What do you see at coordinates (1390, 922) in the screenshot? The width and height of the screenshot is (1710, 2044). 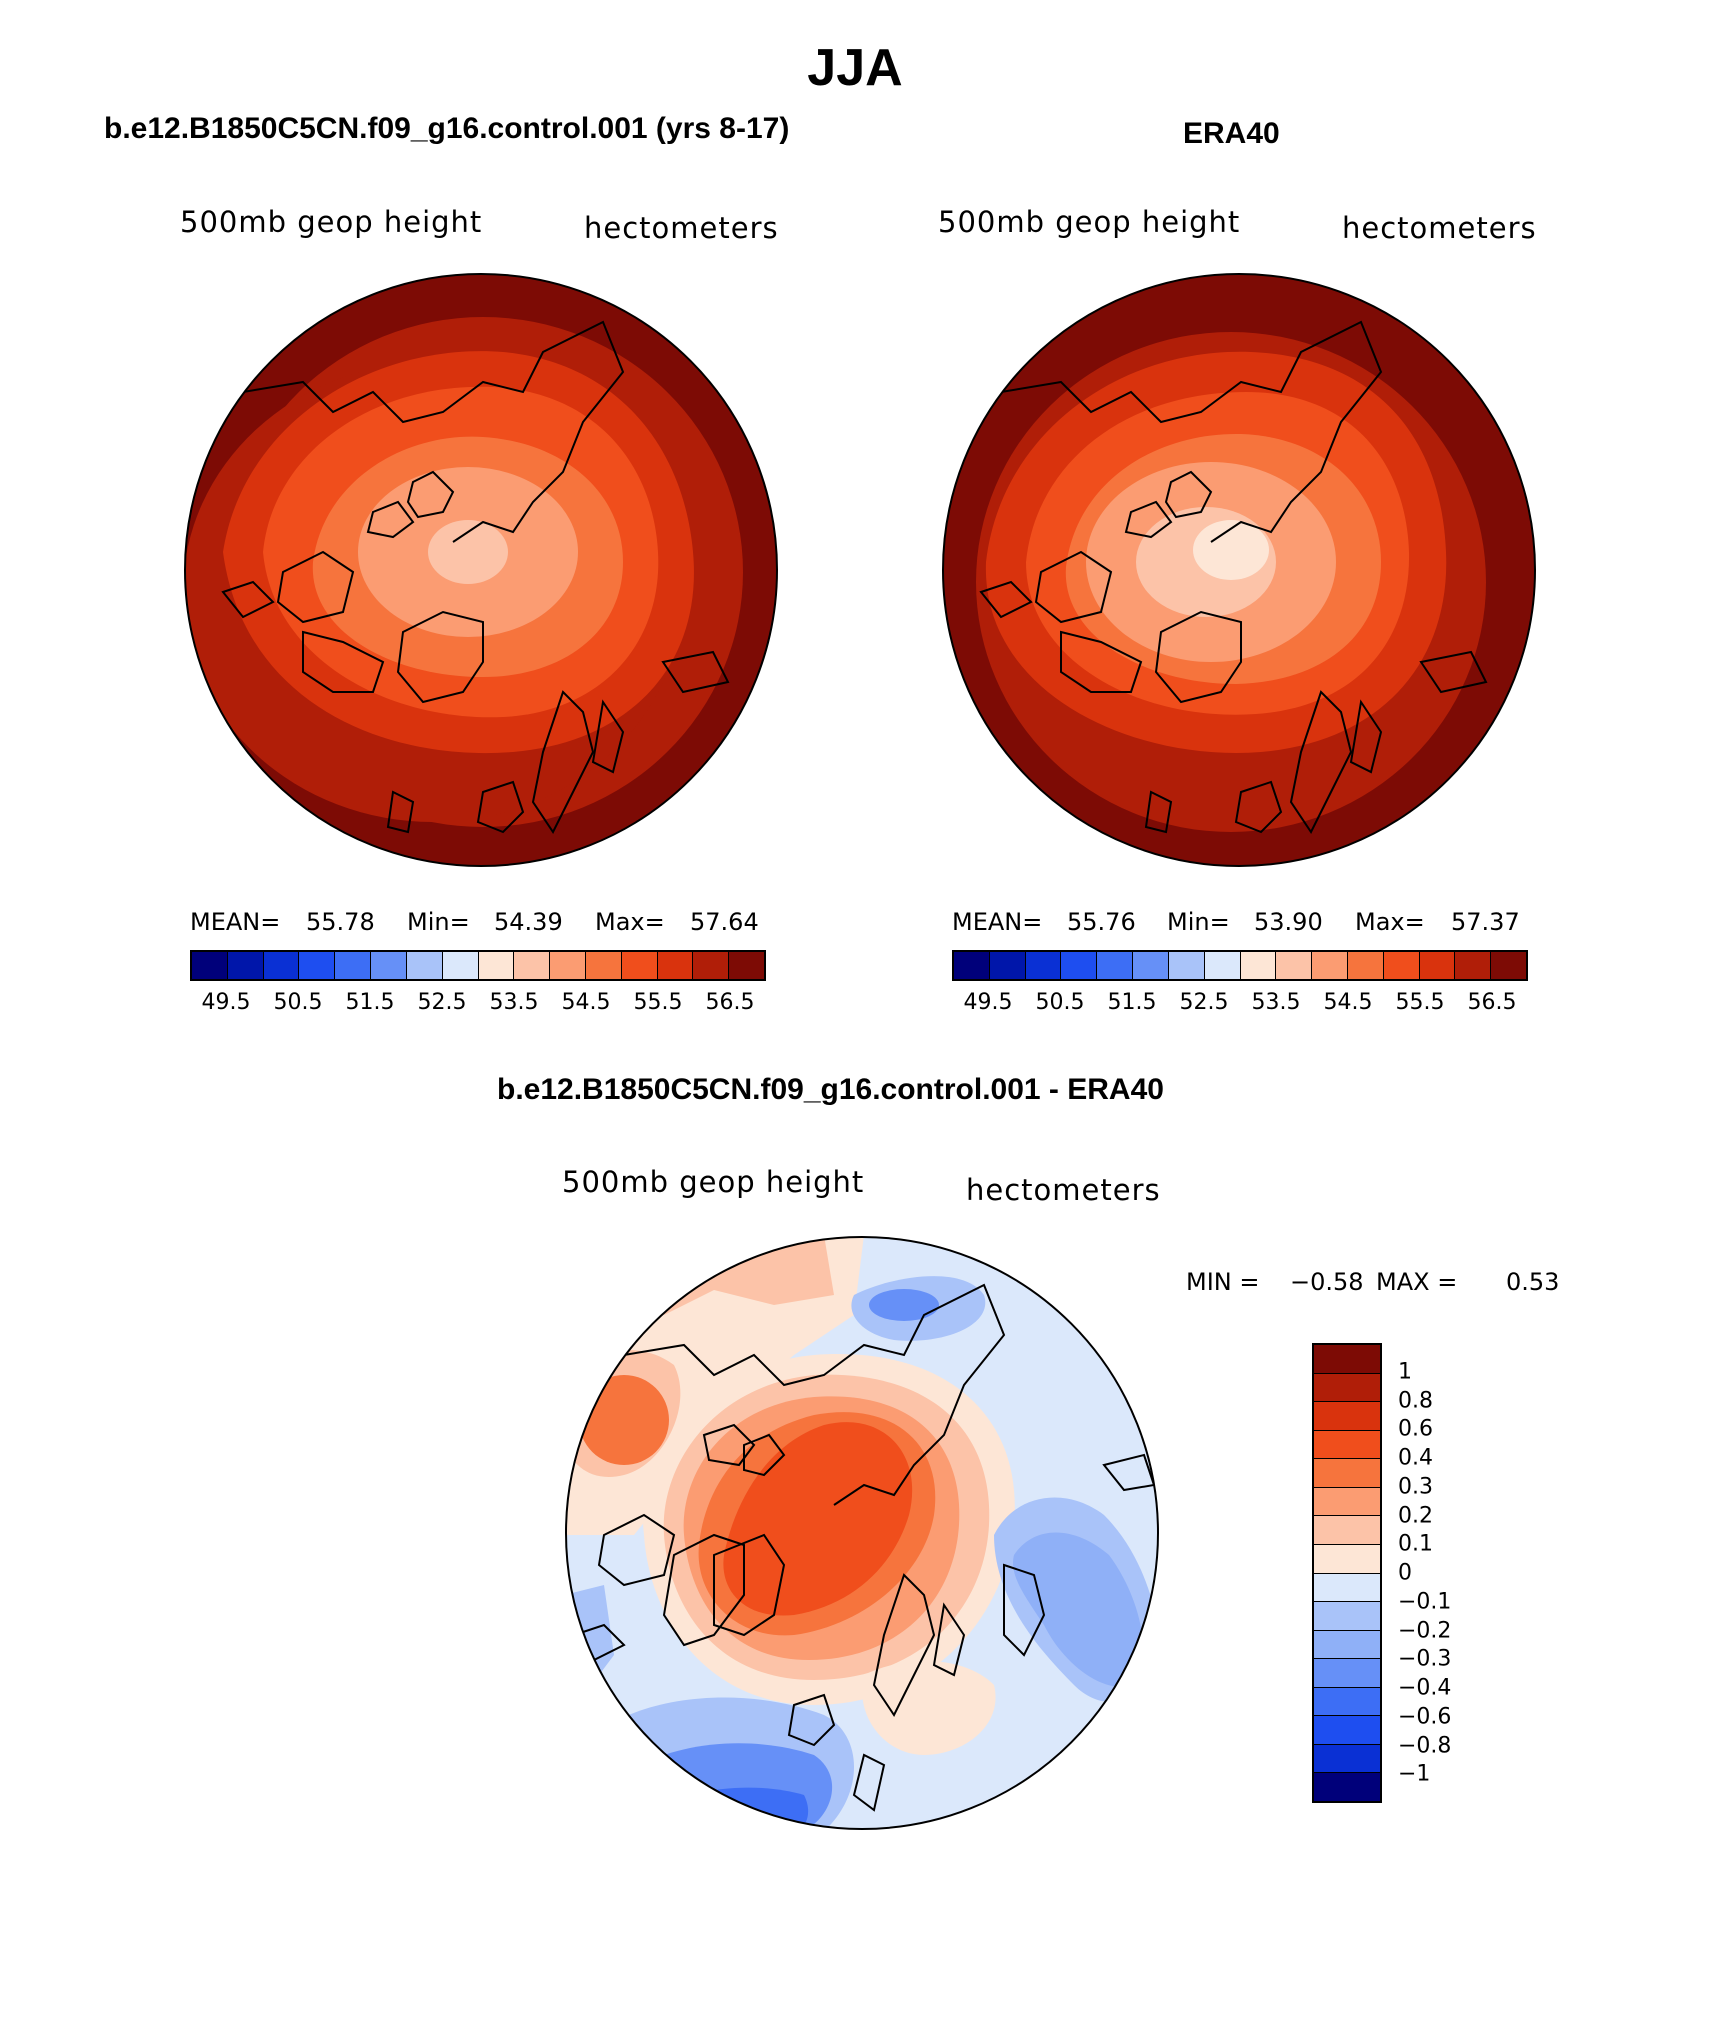 I see `panel-2-max-label: Max=` at bounding box center [1390, 922].